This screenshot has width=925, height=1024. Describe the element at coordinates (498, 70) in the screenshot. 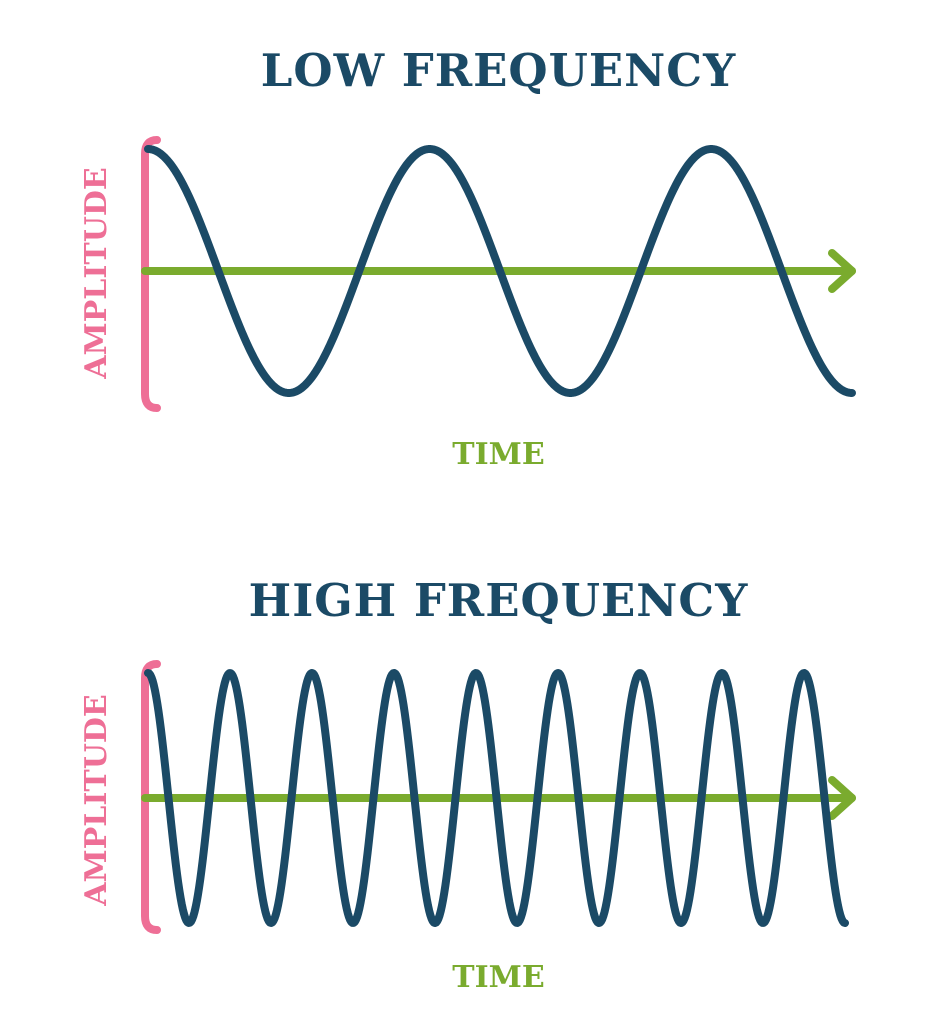

I see `panel-title: LOW FREQUENCY` at that location.